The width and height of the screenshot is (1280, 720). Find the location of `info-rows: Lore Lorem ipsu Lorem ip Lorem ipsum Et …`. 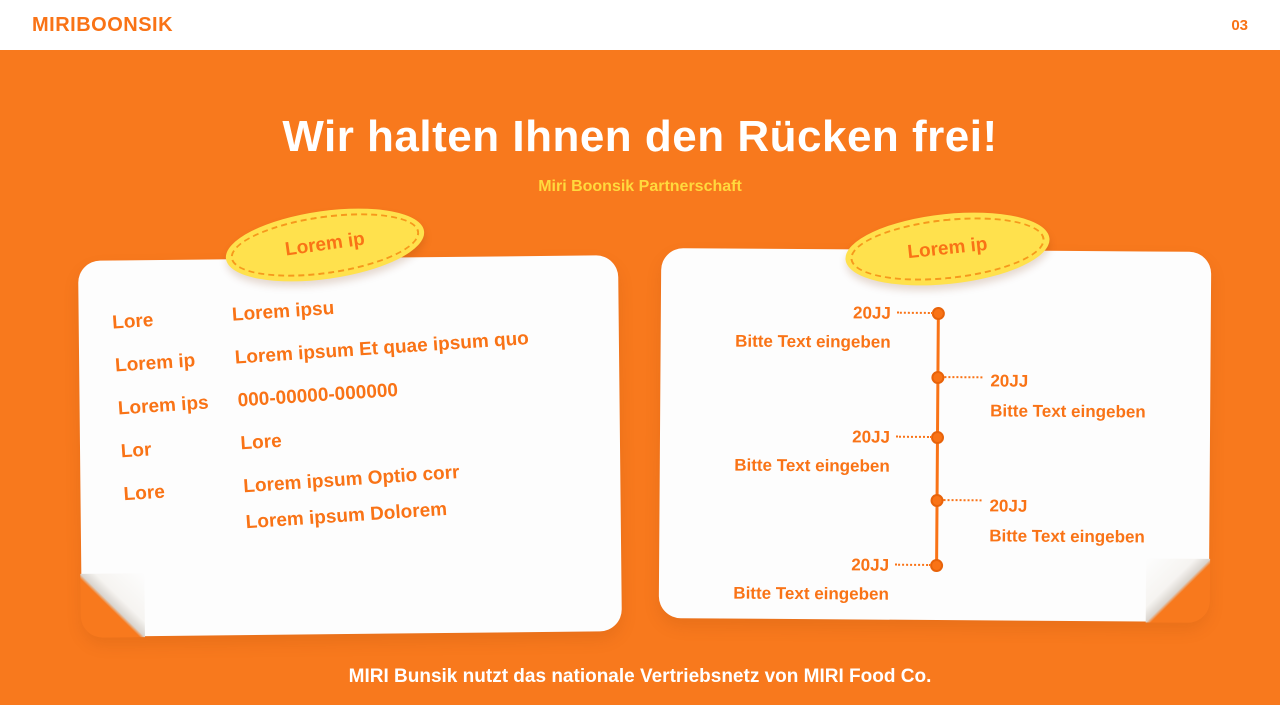

info-rows: Lore Lorem ipsu Lorem ip Lorem ipsum Et … is located at coordinates (355, 423).